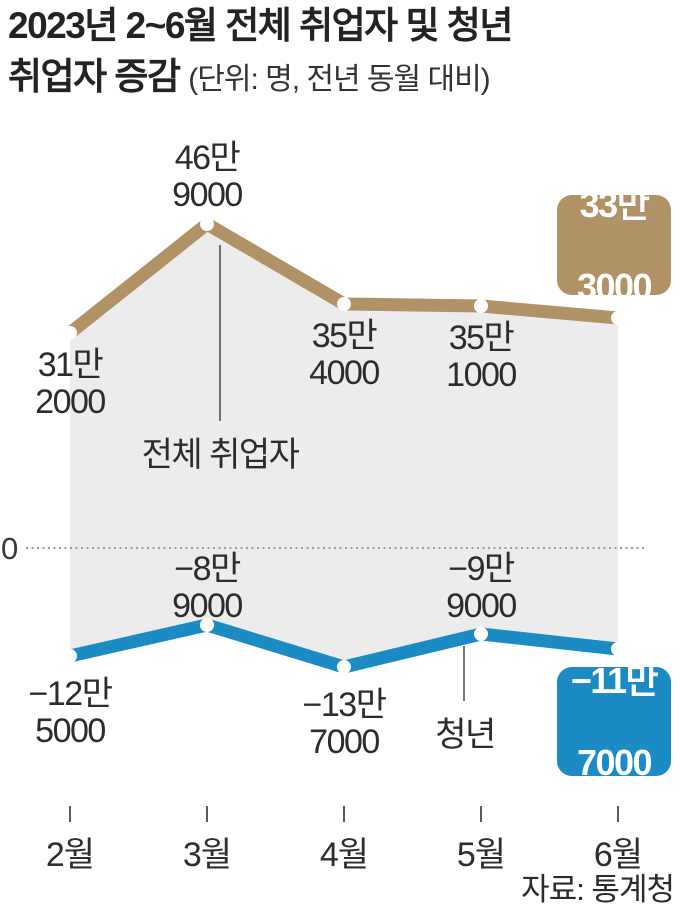 This screenshot has height=907, width=680. I want to click on x-axis-month-label: 6월, so click(618, 855).